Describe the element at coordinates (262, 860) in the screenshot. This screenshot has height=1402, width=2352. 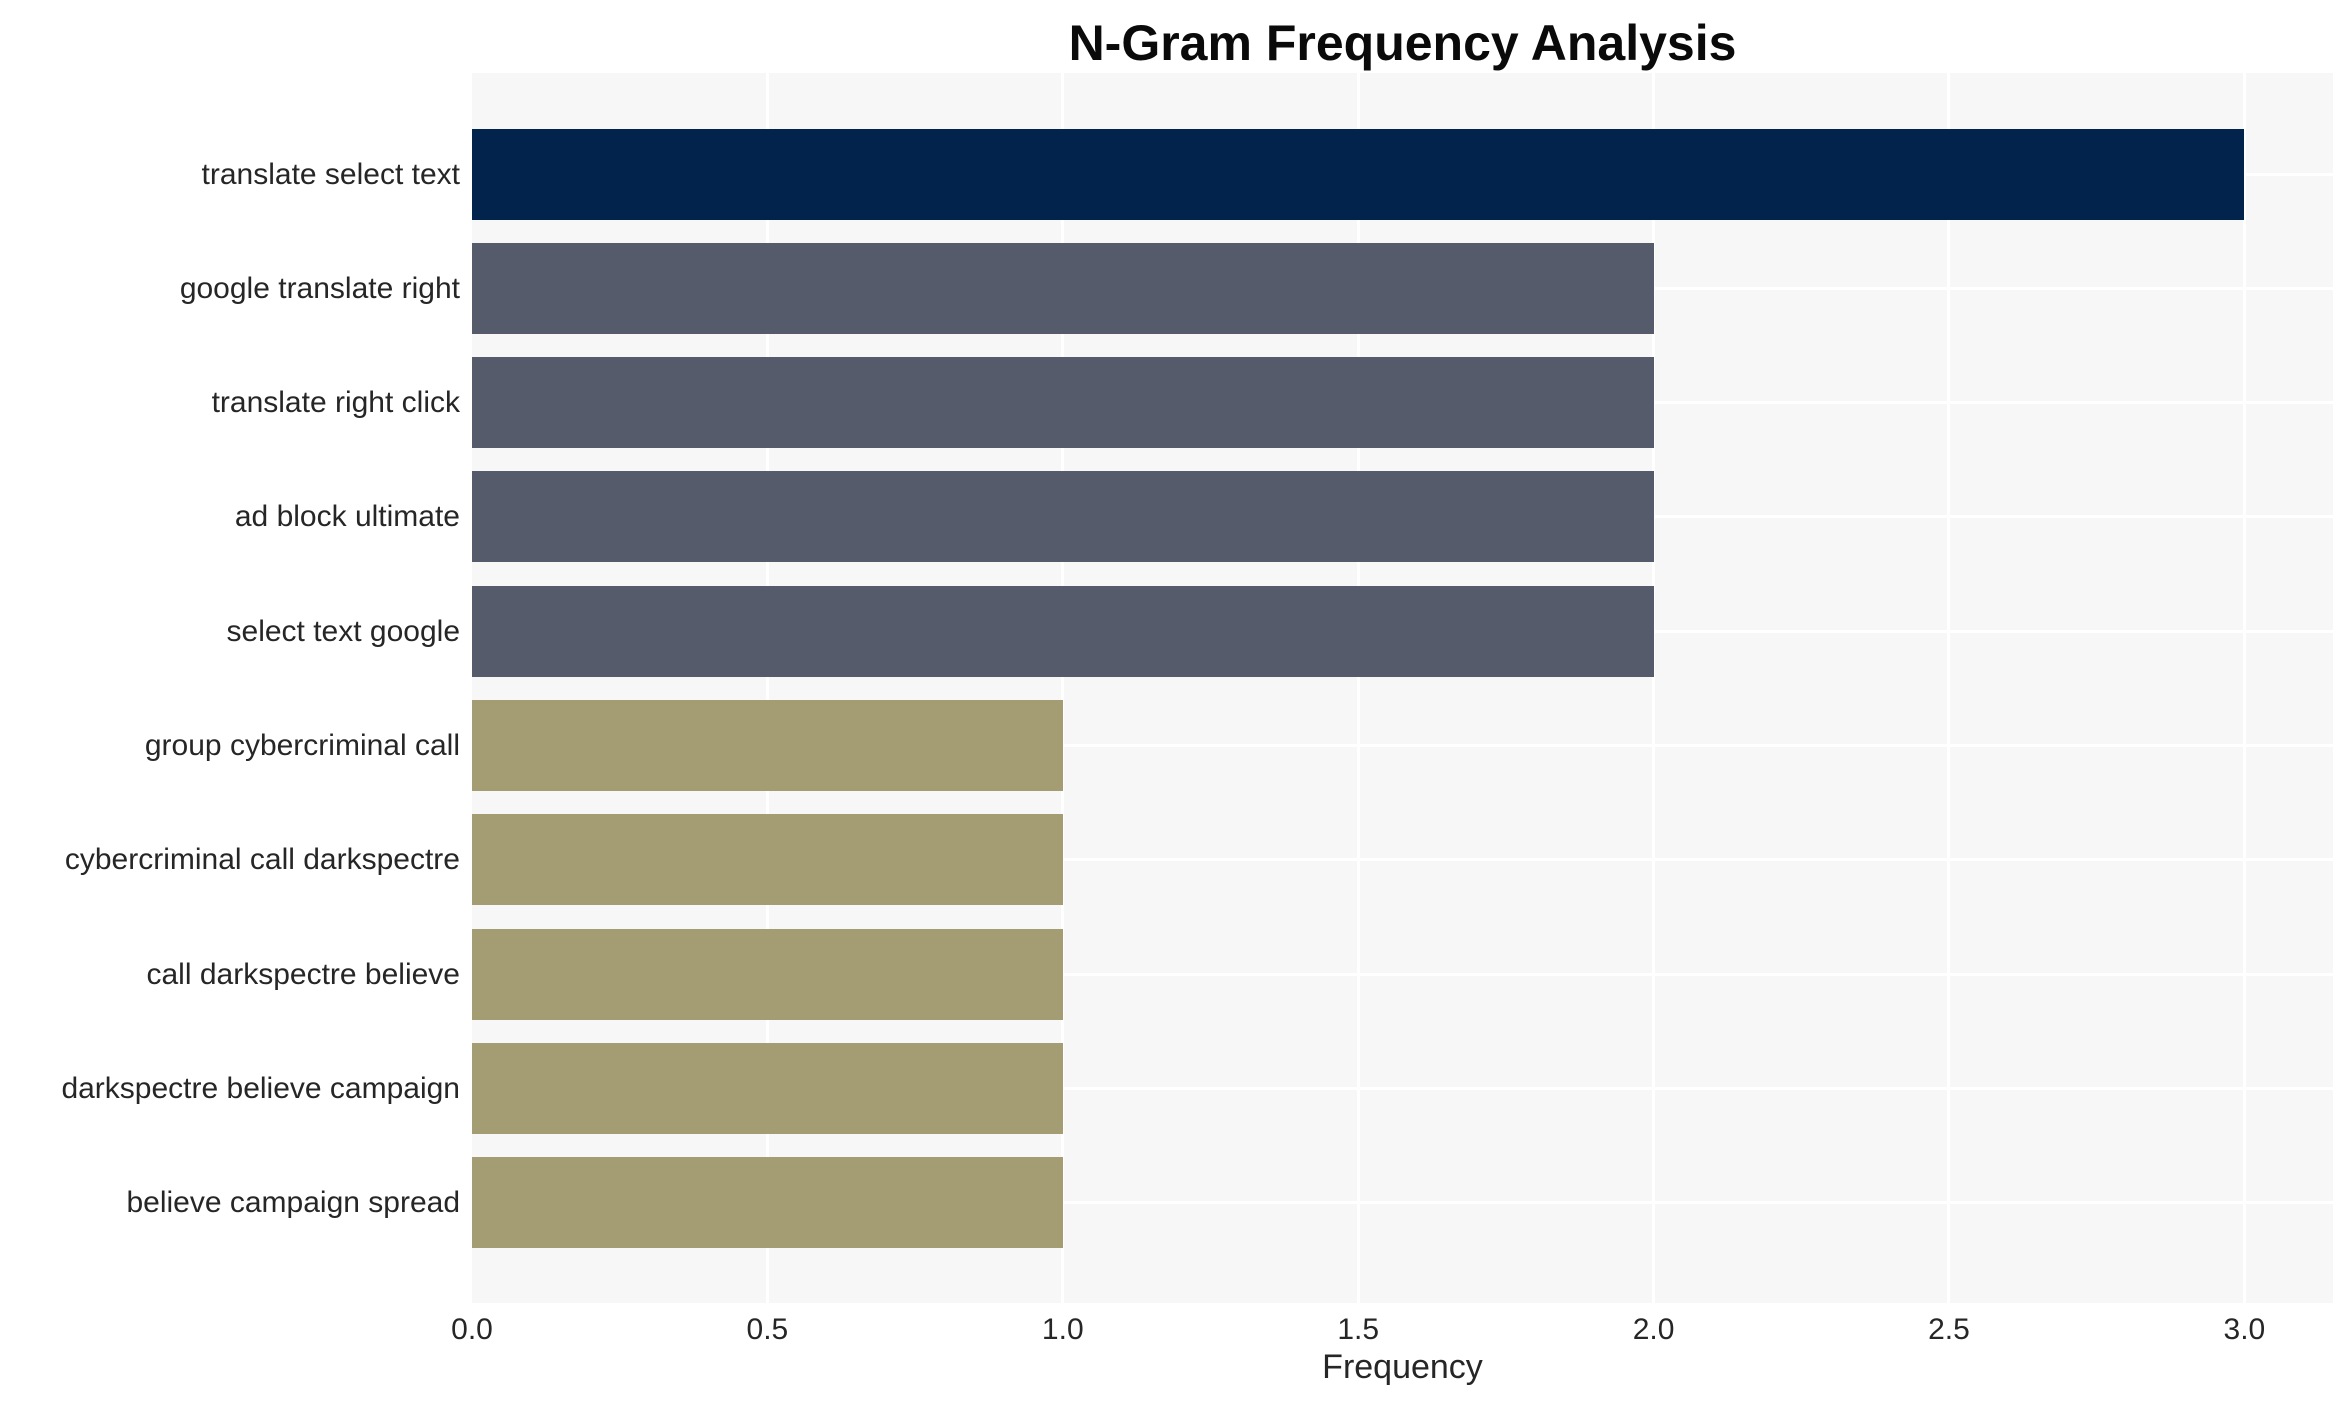
I see `y-axis-label: cybercriminal call darkspectre` at that location.